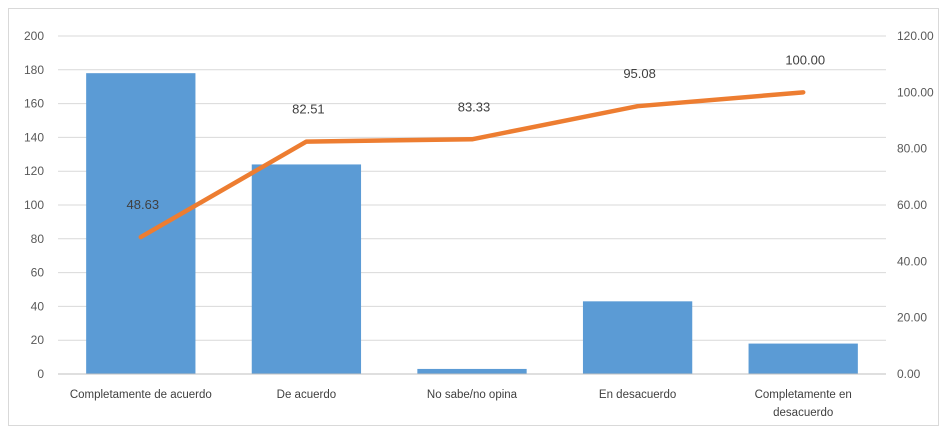 This screenshot has width=947, height=434. What do you see at coordinates (912, 261) in the screenshot?
I see `y-right-tick-40: 40.00` at bounding box center [912, 261].